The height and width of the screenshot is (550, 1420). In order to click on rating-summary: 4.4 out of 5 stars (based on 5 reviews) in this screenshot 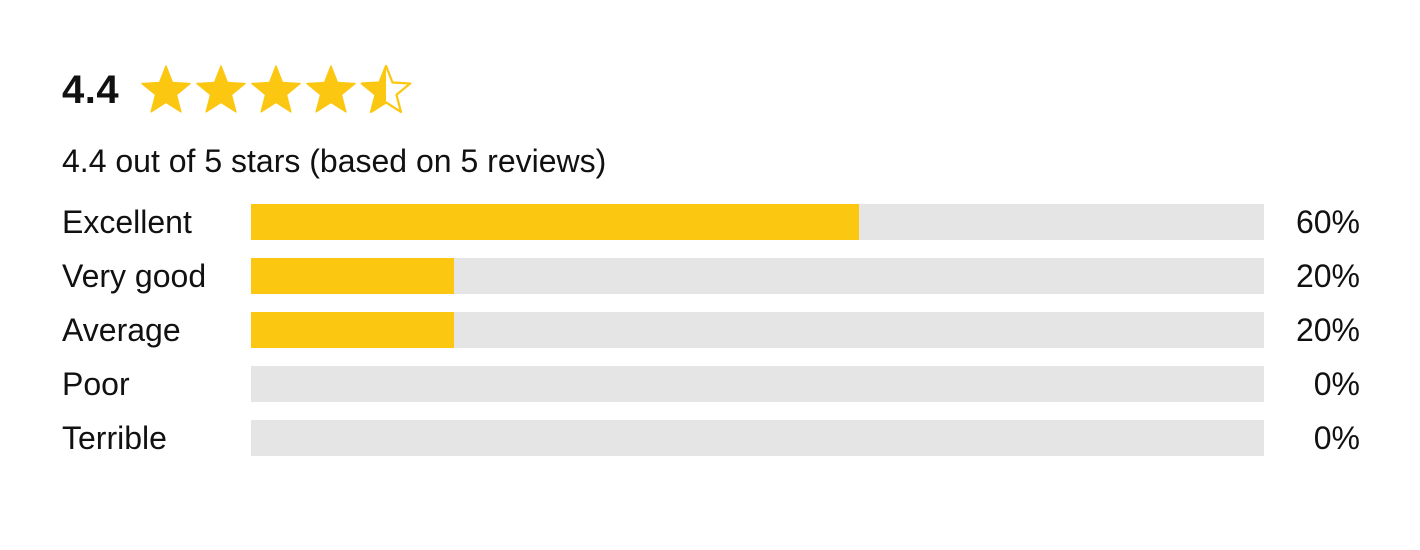, I will do `click(334, 161)`.